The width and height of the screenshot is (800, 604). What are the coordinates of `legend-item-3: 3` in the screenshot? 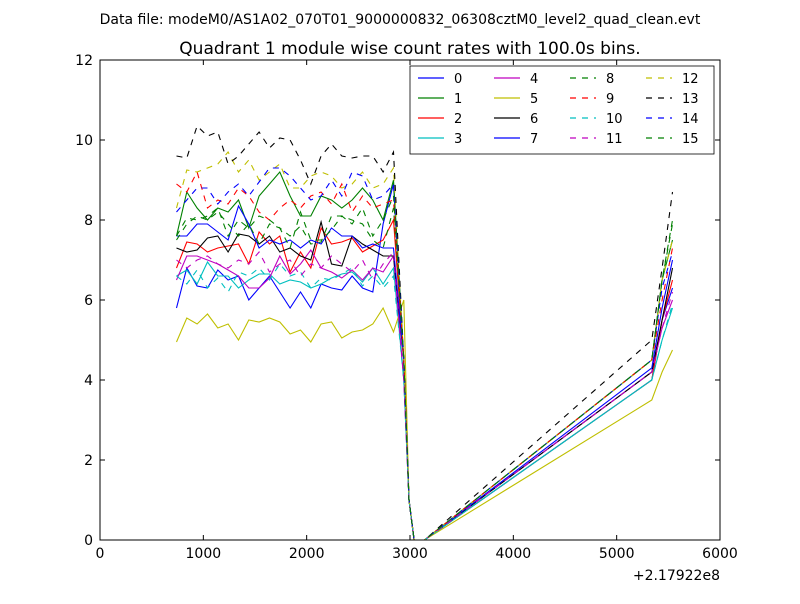 It's located at (440, 139).